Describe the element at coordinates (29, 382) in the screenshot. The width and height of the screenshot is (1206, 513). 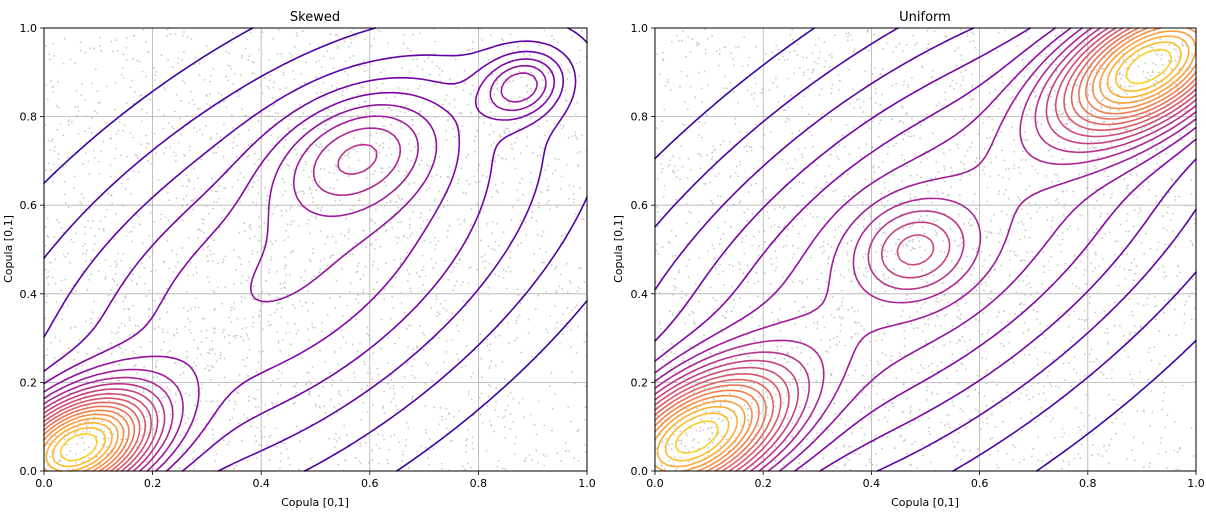
I see `y-tick-label: 0.2` at that location.